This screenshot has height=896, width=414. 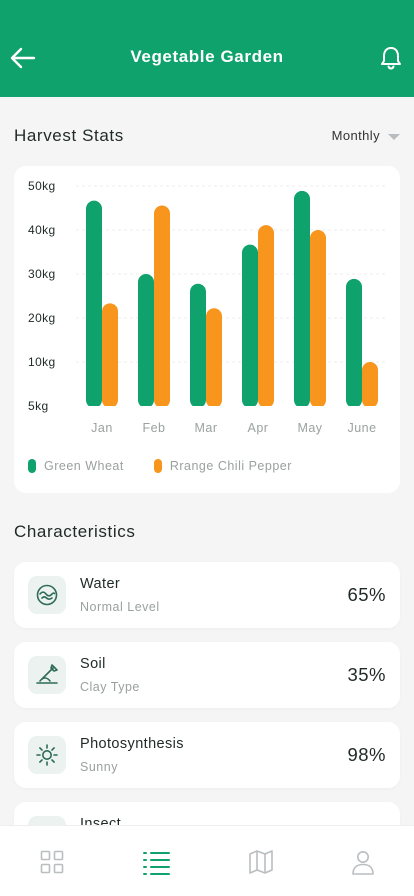 What do you see at coordinates (120, 607) in the screenshot?
I see `characteristic-subtitle: Normal Level` at bounding box center [120, 607].